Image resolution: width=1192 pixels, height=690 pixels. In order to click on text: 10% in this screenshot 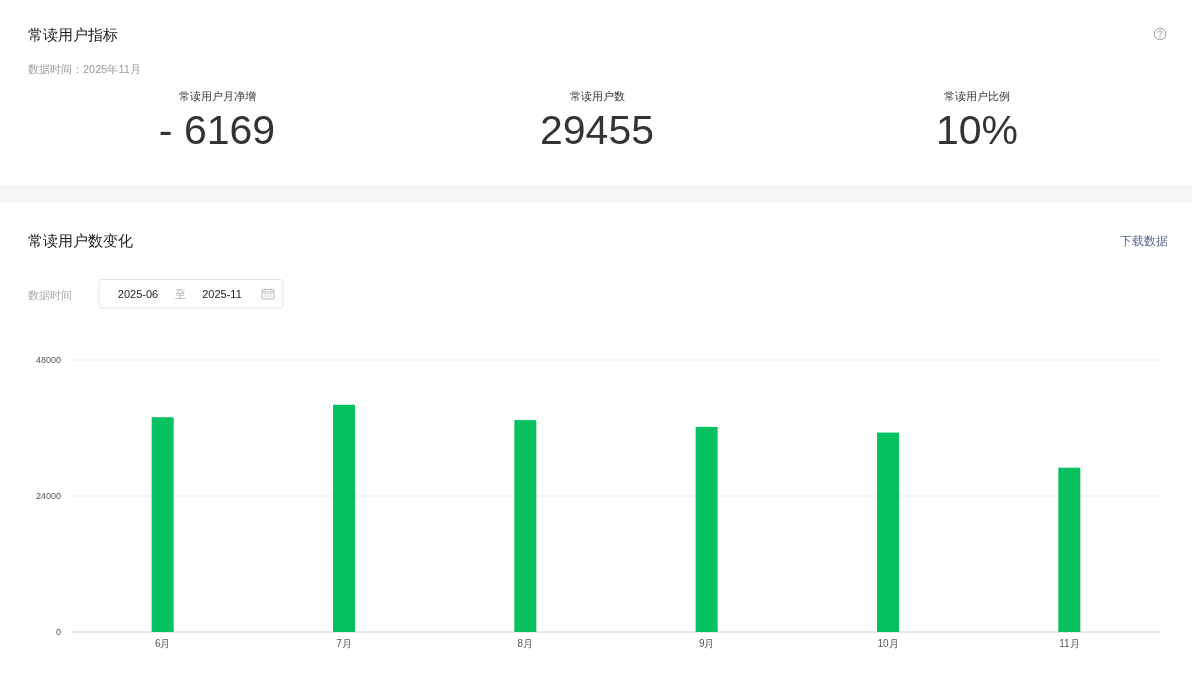, I will do `click(977, 130)`.